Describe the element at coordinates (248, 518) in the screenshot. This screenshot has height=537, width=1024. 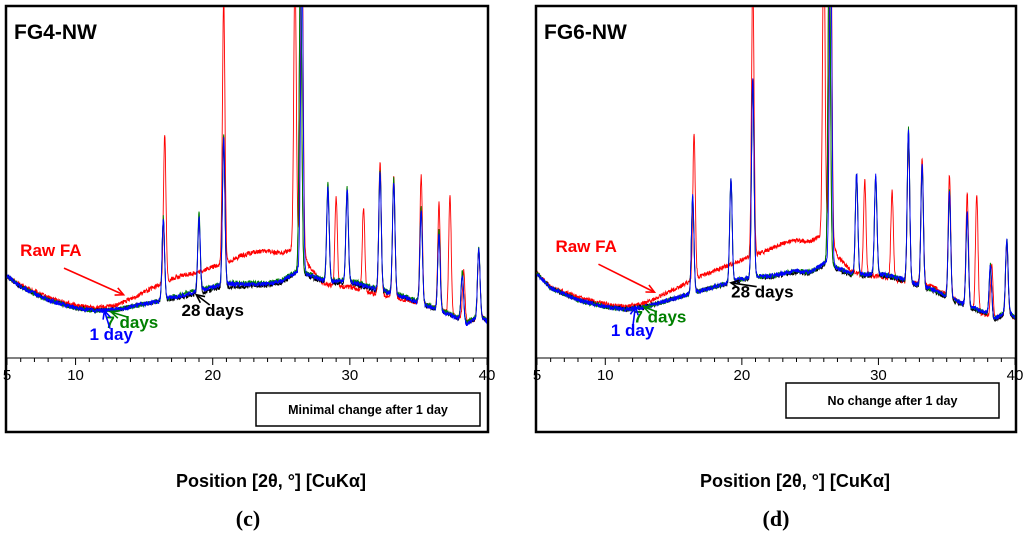
I see `subfigure-label: (c)` at that location.